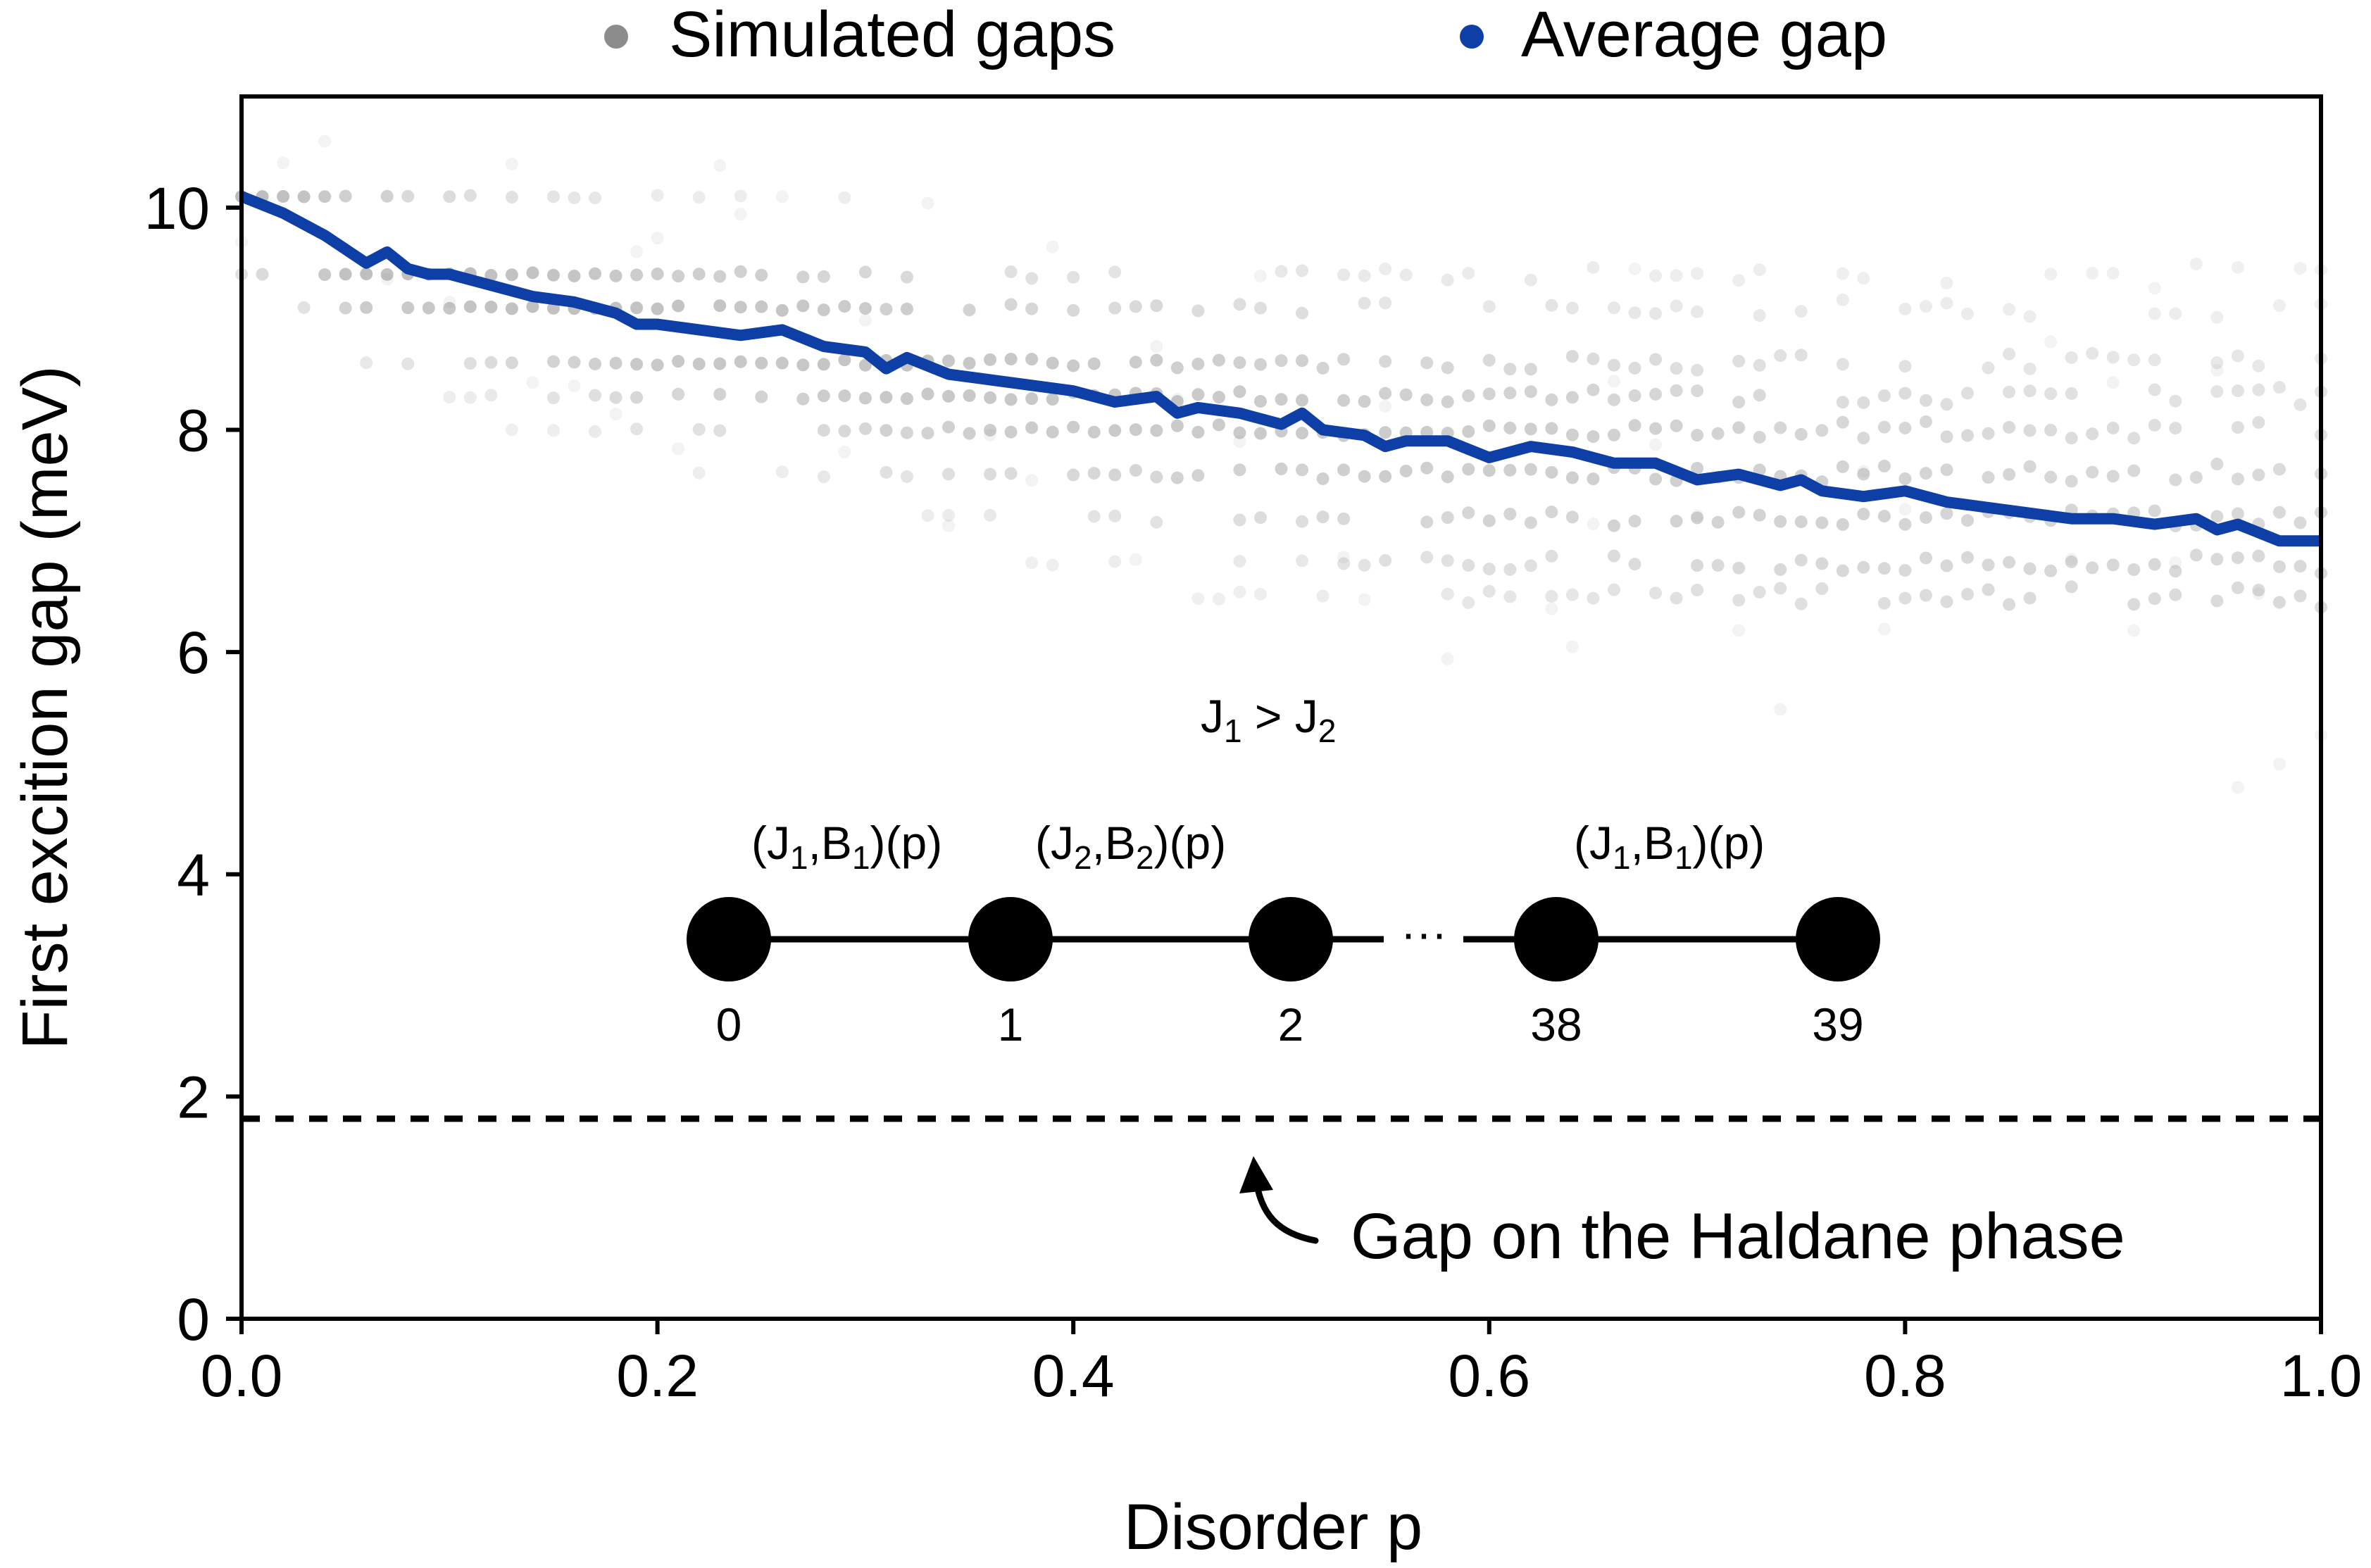  Describe the element at coordinates (193, 764) in the screenshot. I see `y-axis: 0 2 4 6 8 10` at that location.